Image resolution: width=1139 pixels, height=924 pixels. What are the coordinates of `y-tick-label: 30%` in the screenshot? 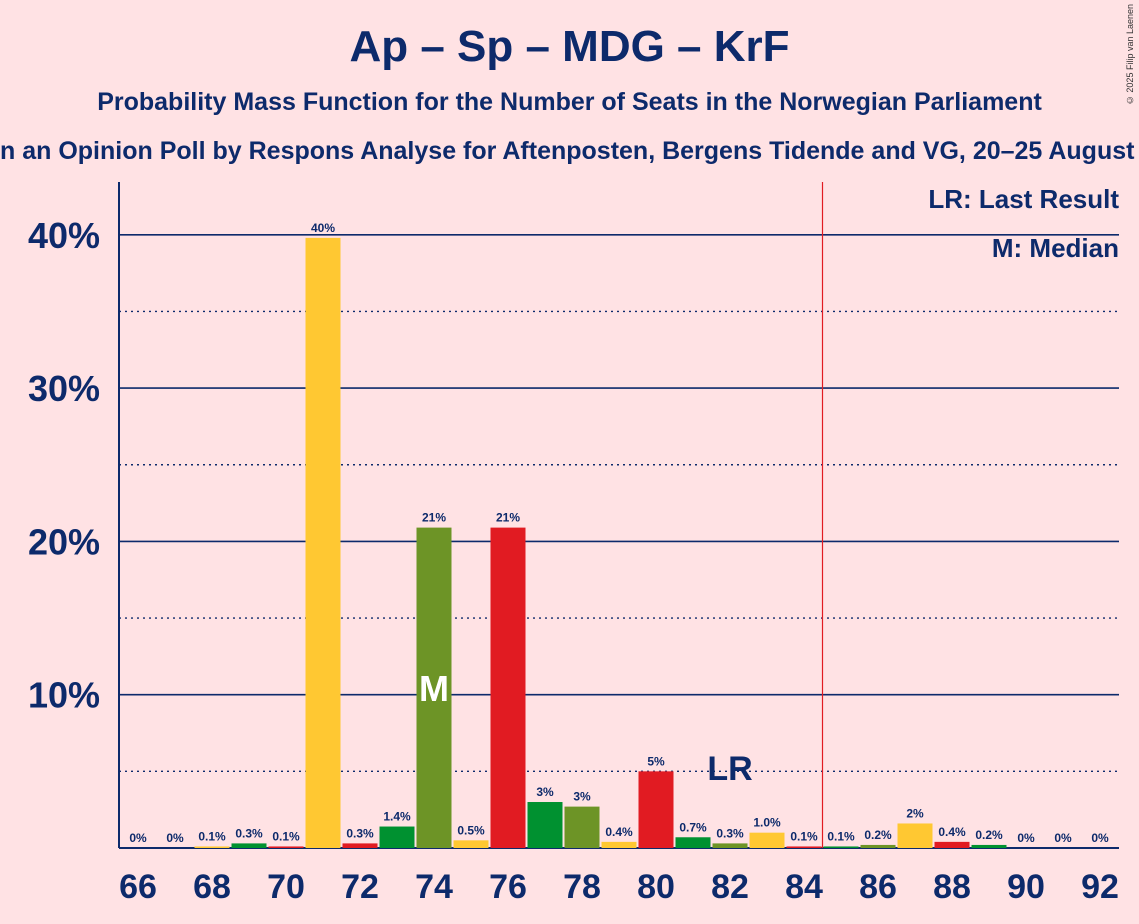 It's located at (64, 388).